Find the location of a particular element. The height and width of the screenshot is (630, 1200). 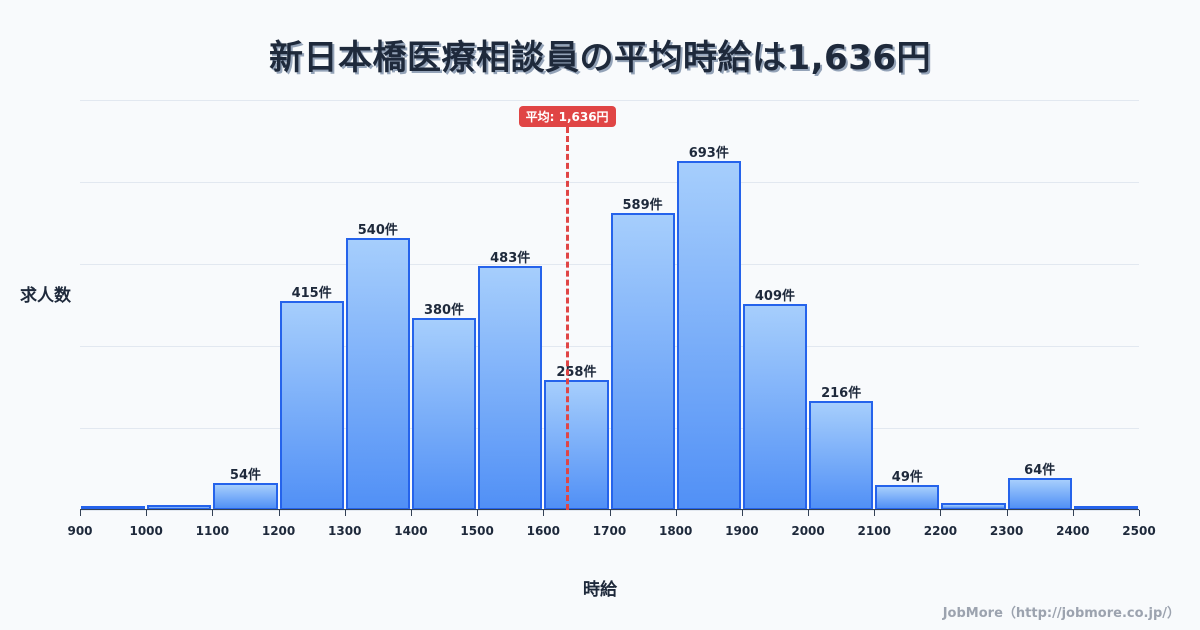

bar-value-label: 409件 is located at coordinates (775, 296).